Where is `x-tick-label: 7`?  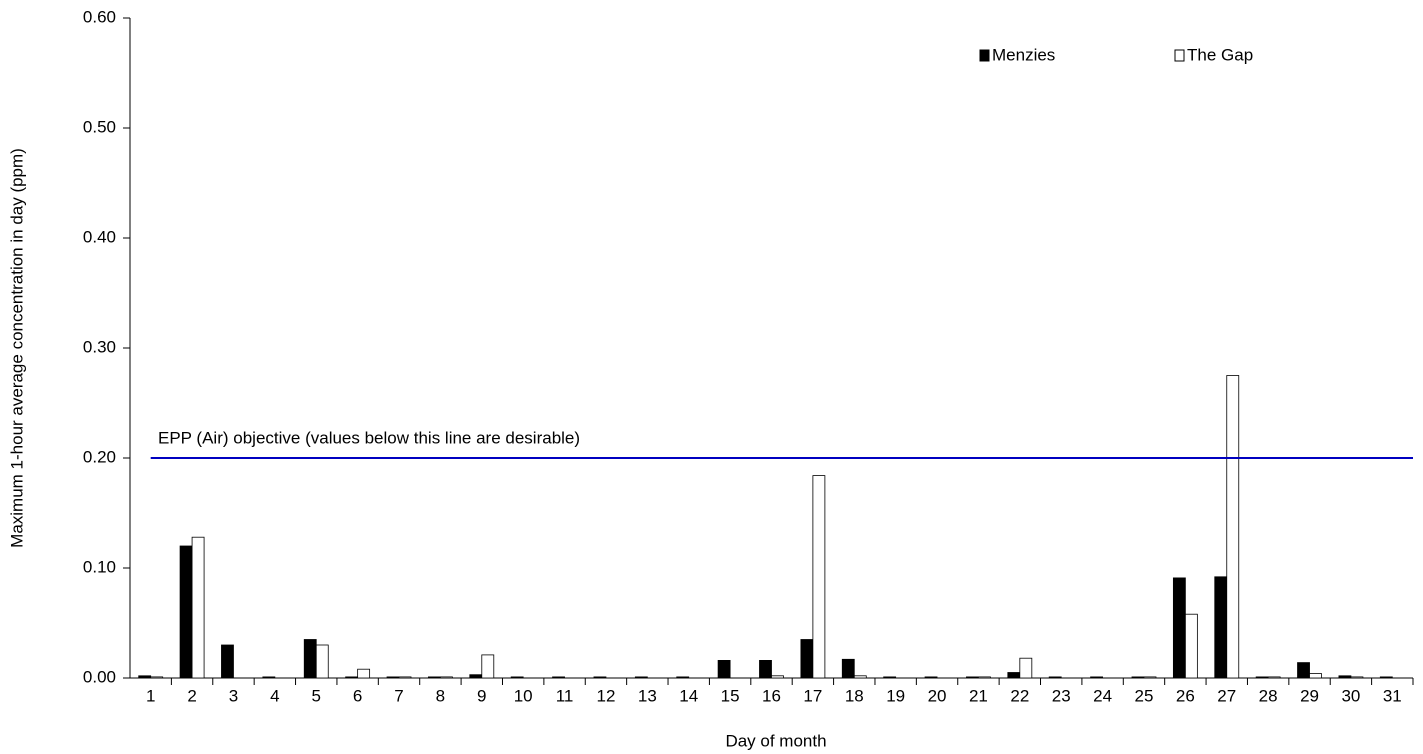
x-tick-label: 7 is located at coordinates (398, 695).